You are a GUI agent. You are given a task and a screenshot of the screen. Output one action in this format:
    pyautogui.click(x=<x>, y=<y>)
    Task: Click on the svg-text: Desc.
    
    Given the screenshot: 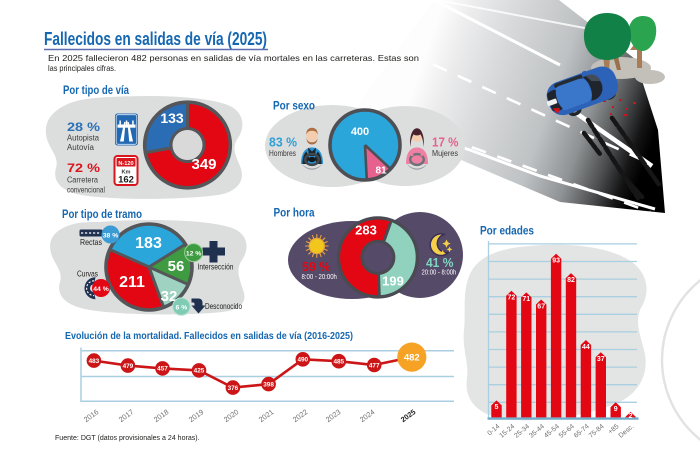 What is the action you would take?
    pyautogui.click(x=627, y=431)
    